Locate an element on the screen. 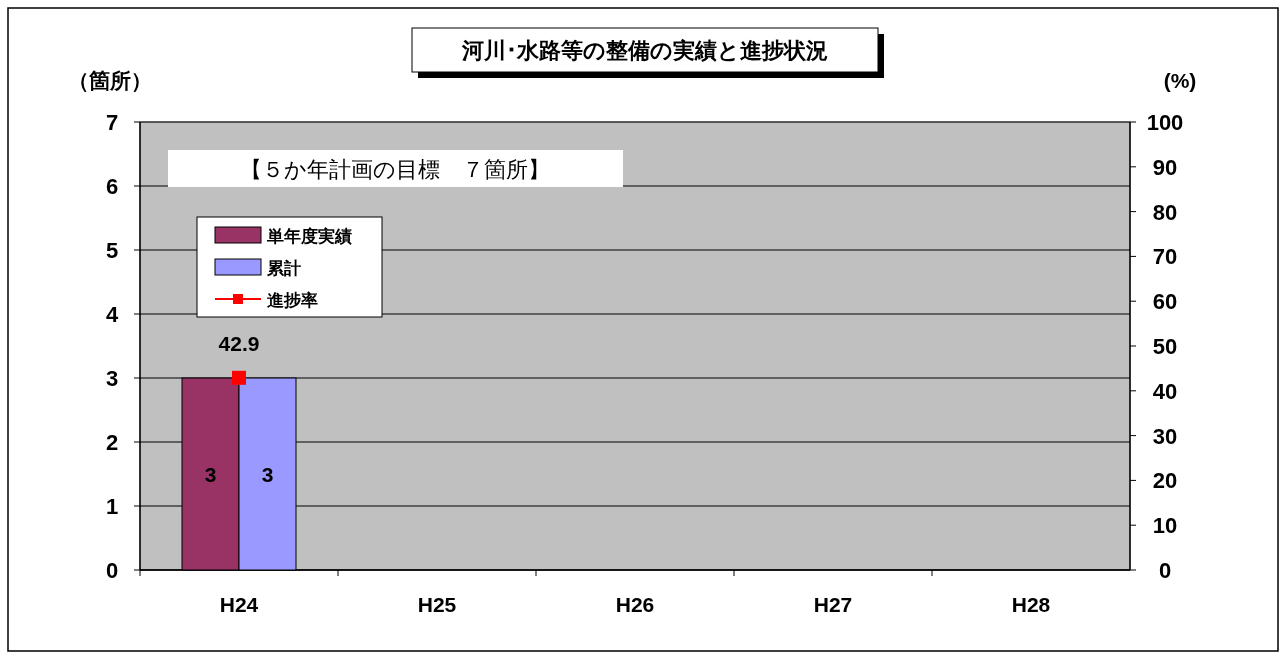 The width and height of the screenshot is (1288, 653). y-tick-label: 1 is located at coordinates (112, 506).